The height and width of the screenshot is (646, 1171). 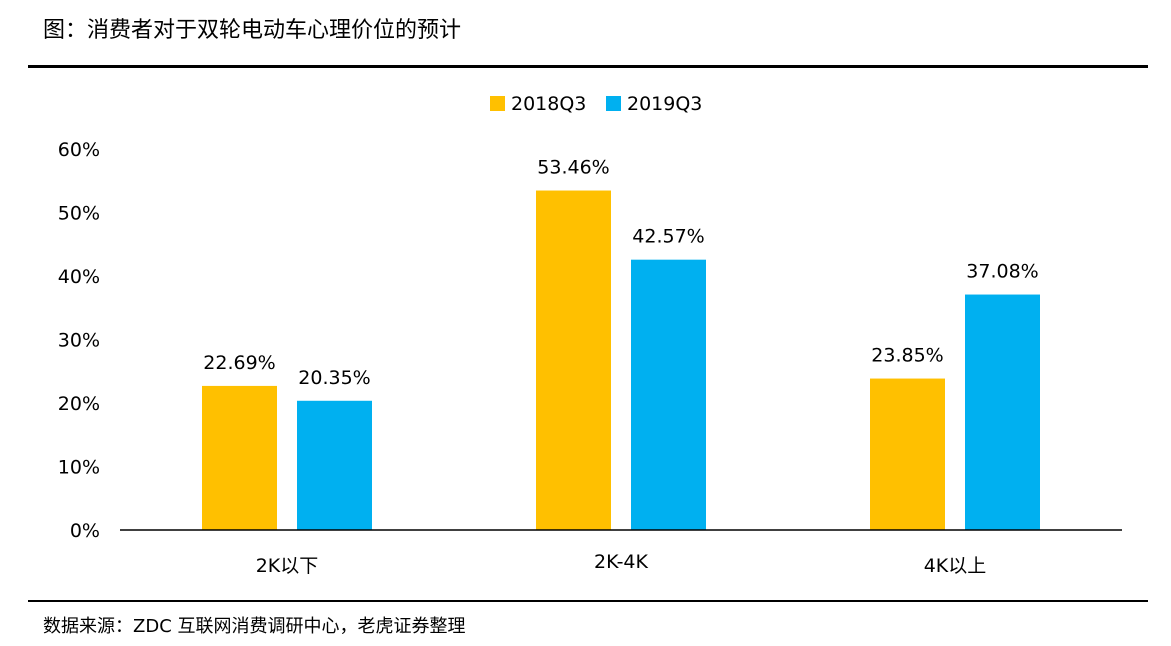 What do you see at coordinates (79, 468) in the screenshot?
I see `y-tick-label: 10%` at bounding box center [79, 468].